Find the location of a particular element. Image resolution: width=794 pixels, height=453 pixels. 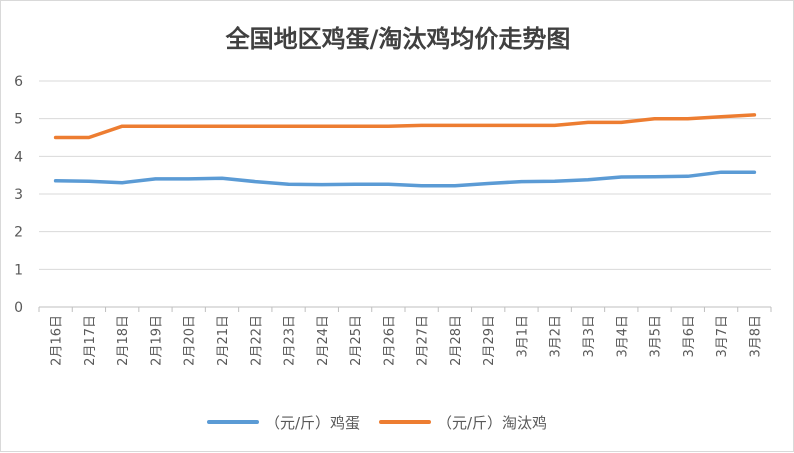

x-tick-label: 2月25日 is located at coordinates (356, 340).